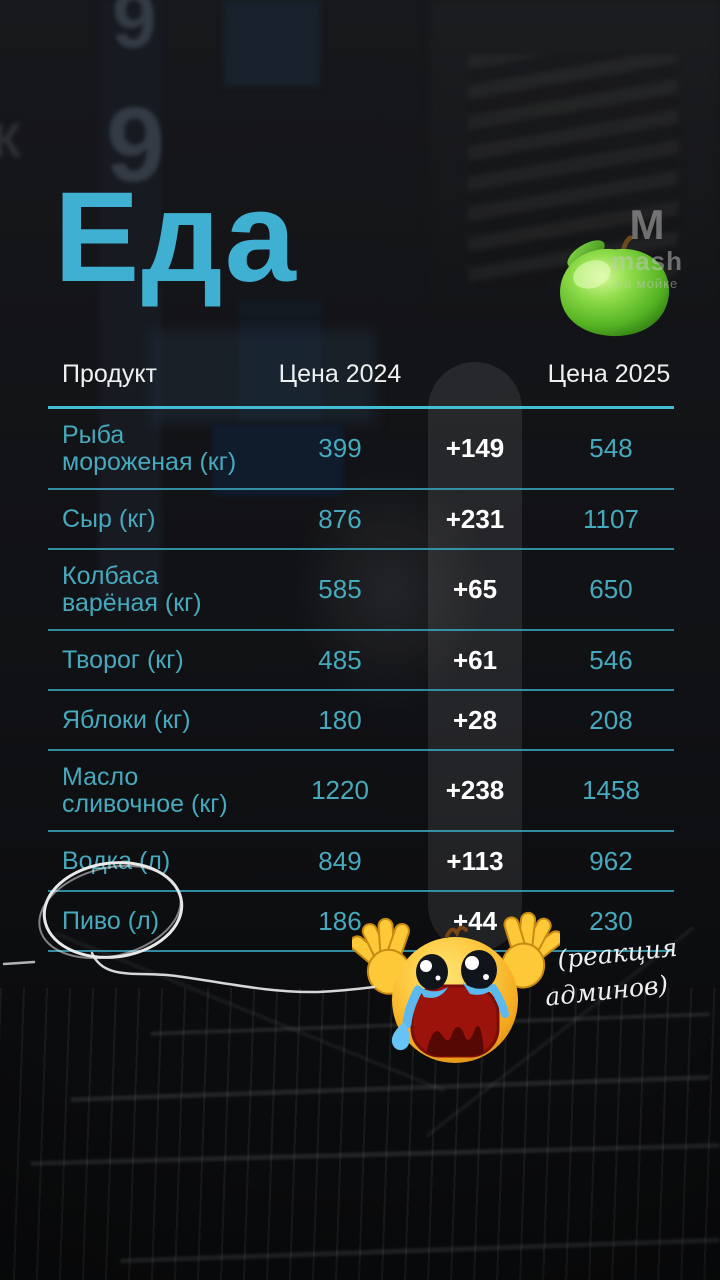  I want to click on price-2024-cell: 876, so click(340, 518).